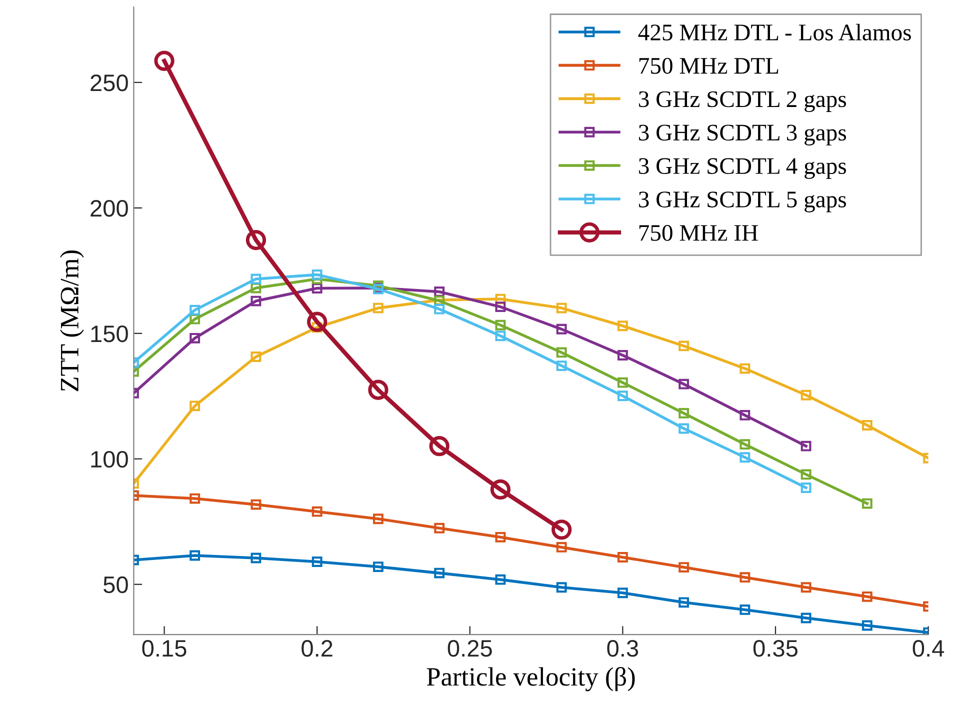  Describe the element at coordinates (742, 168) in the screenshot. I see `legend-label: 3 GHz SCDTL 4 gaps` at that location.